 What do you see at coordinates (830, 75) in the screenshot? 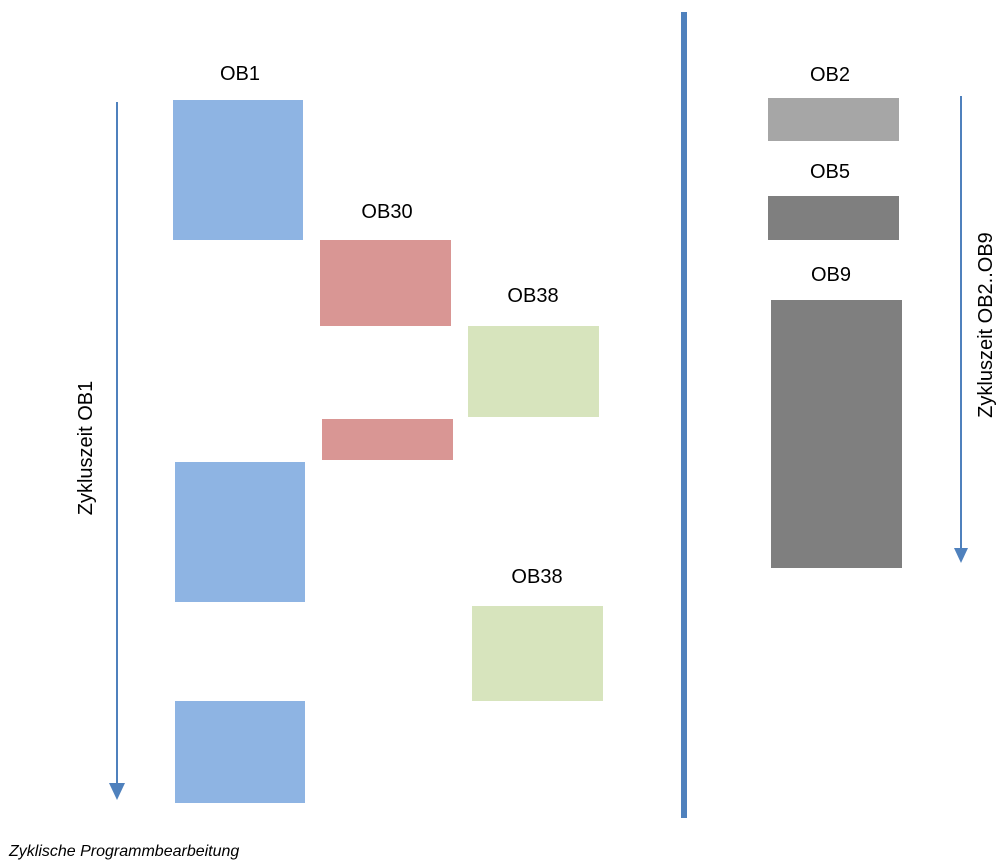
I see `ob2-label: OB2` at bounding box center [830, 75].